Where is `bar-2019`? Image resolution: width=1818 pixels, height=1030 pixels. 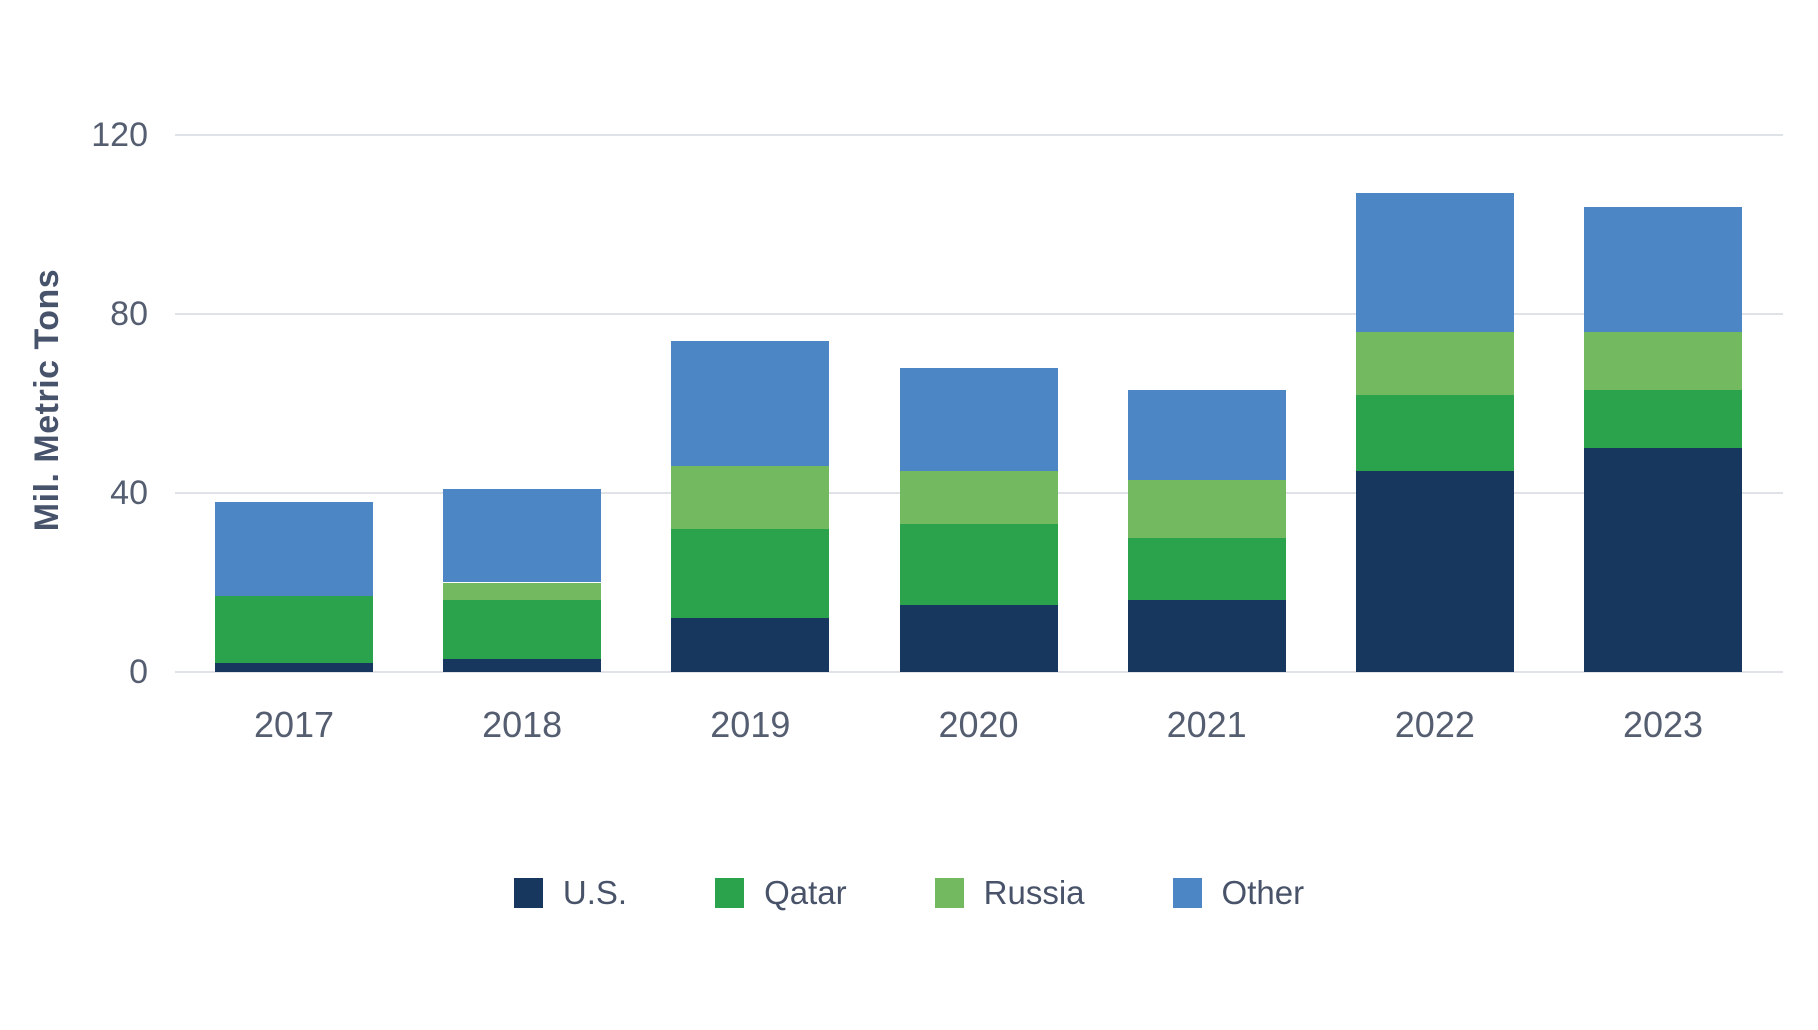 bar-2019 is located at coordinates (750, 506).